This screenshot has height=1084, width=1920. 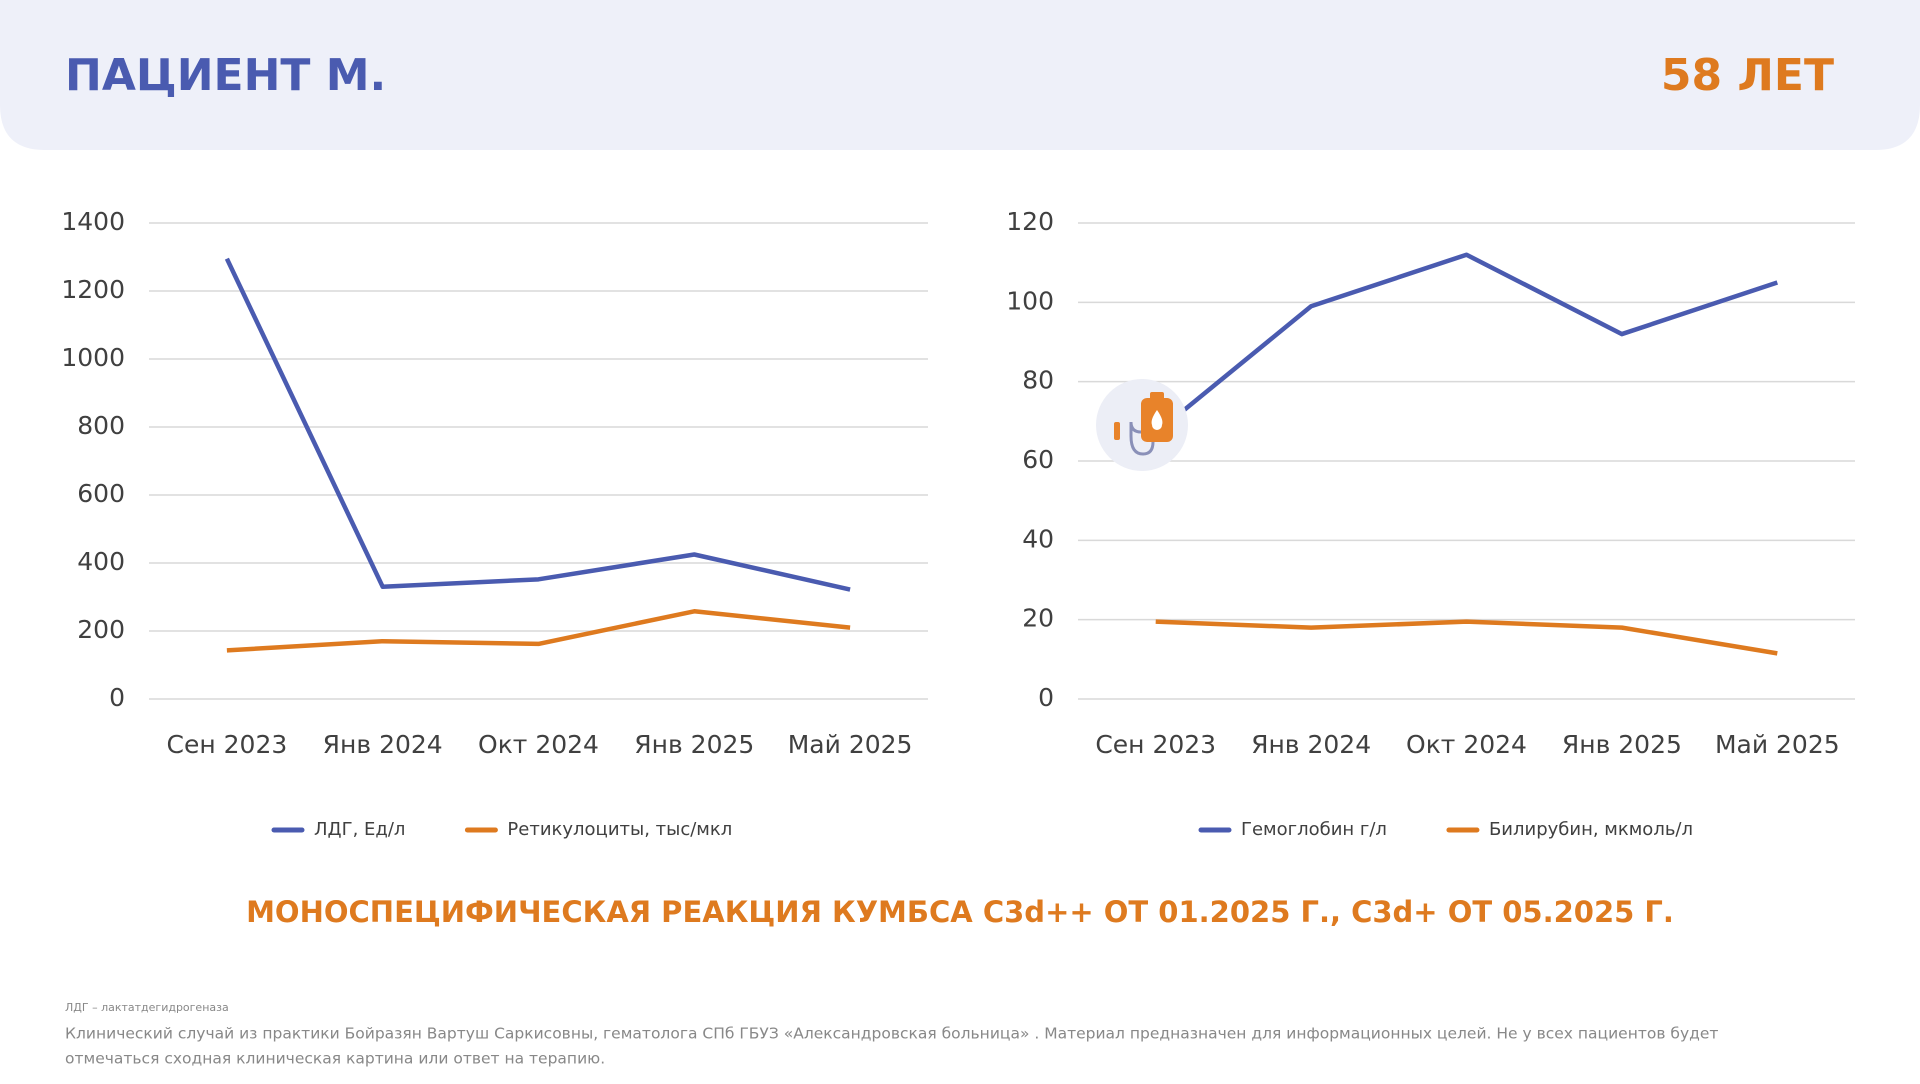 What do you see at coordinates (1038, 618) in the screenshot?
I see `y-tick-label: 20` at bounding box center [1038, 618].